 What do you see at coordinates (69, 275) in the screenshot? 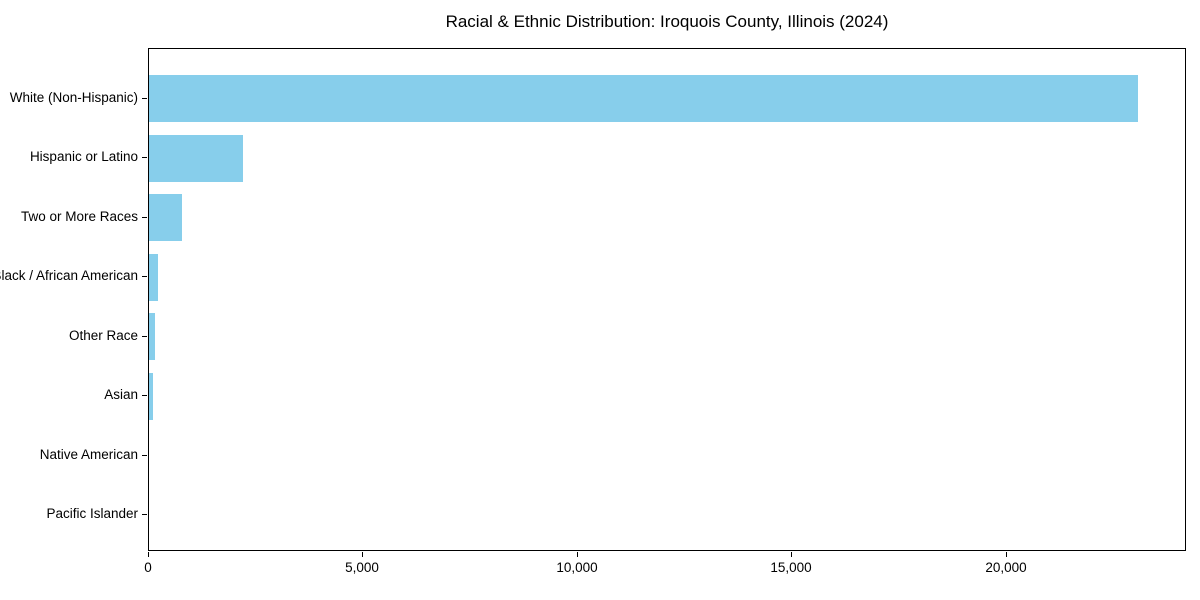
I see `y-tick-label: Black / African American` at bounding box center [69, 275].